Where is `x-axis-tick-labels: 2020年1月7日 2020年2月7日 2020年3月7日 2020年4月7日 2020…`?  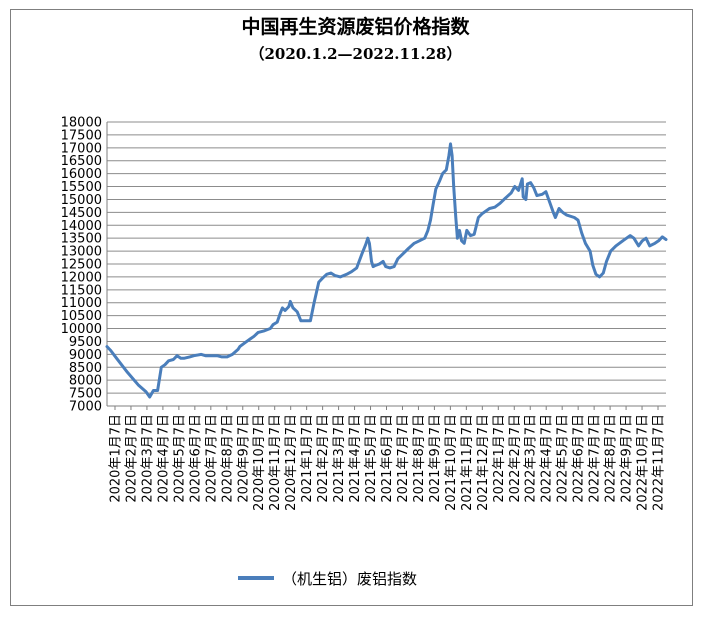
x-axis-tick-labels: 2020年1月7日 2020年2月7日 2020年3月7日 2020年4月7日 2020… is located at coordinates (387, 462).